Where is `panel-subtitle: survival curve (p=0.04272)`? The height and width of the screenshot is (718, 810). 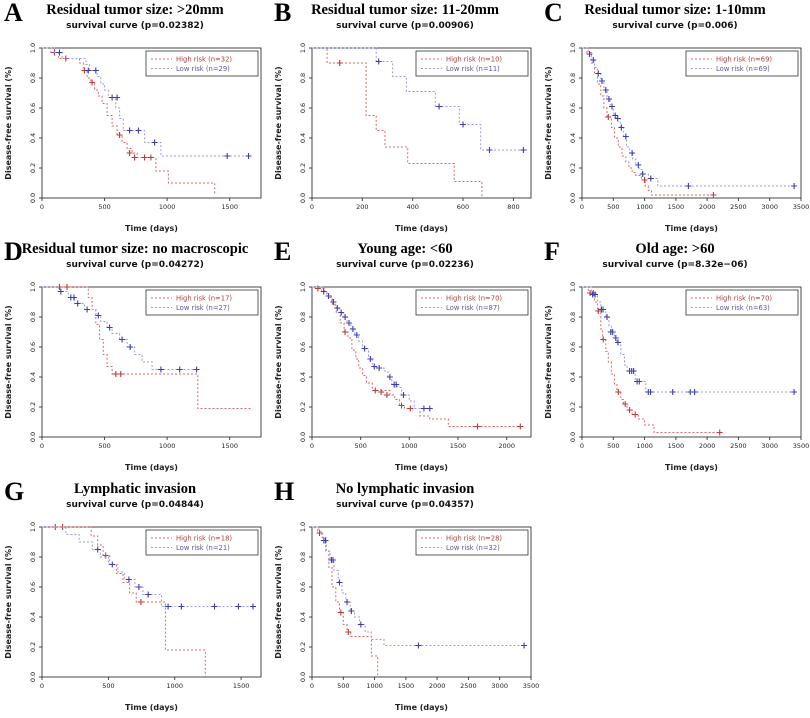 panel-subtitle: survival curve (p=0.04272) is located at coordinates (135, 265).